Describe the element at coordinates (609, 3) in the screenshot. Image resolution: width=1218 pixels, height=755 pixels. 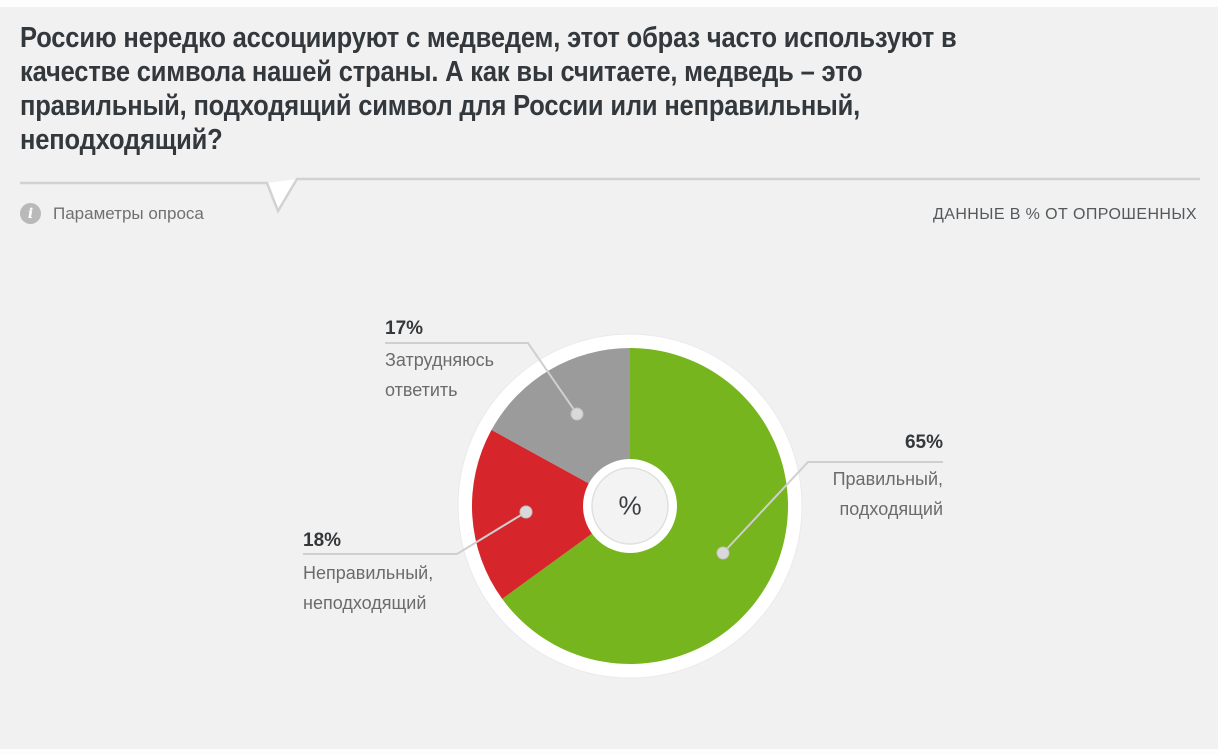
I see `top-edge-strip` at that location.